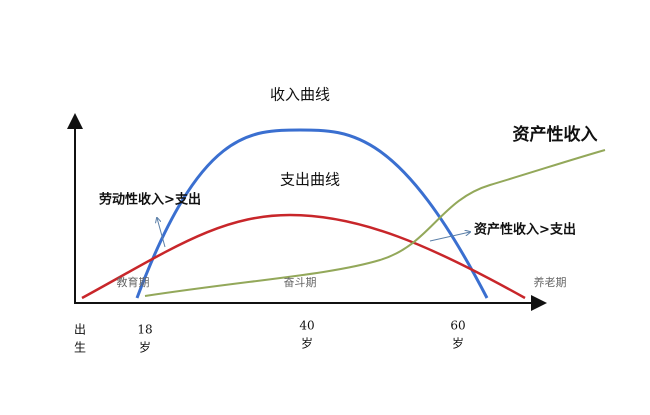 The image size is (650, 415). I want to click on x-label: 40, so click(306, 326).